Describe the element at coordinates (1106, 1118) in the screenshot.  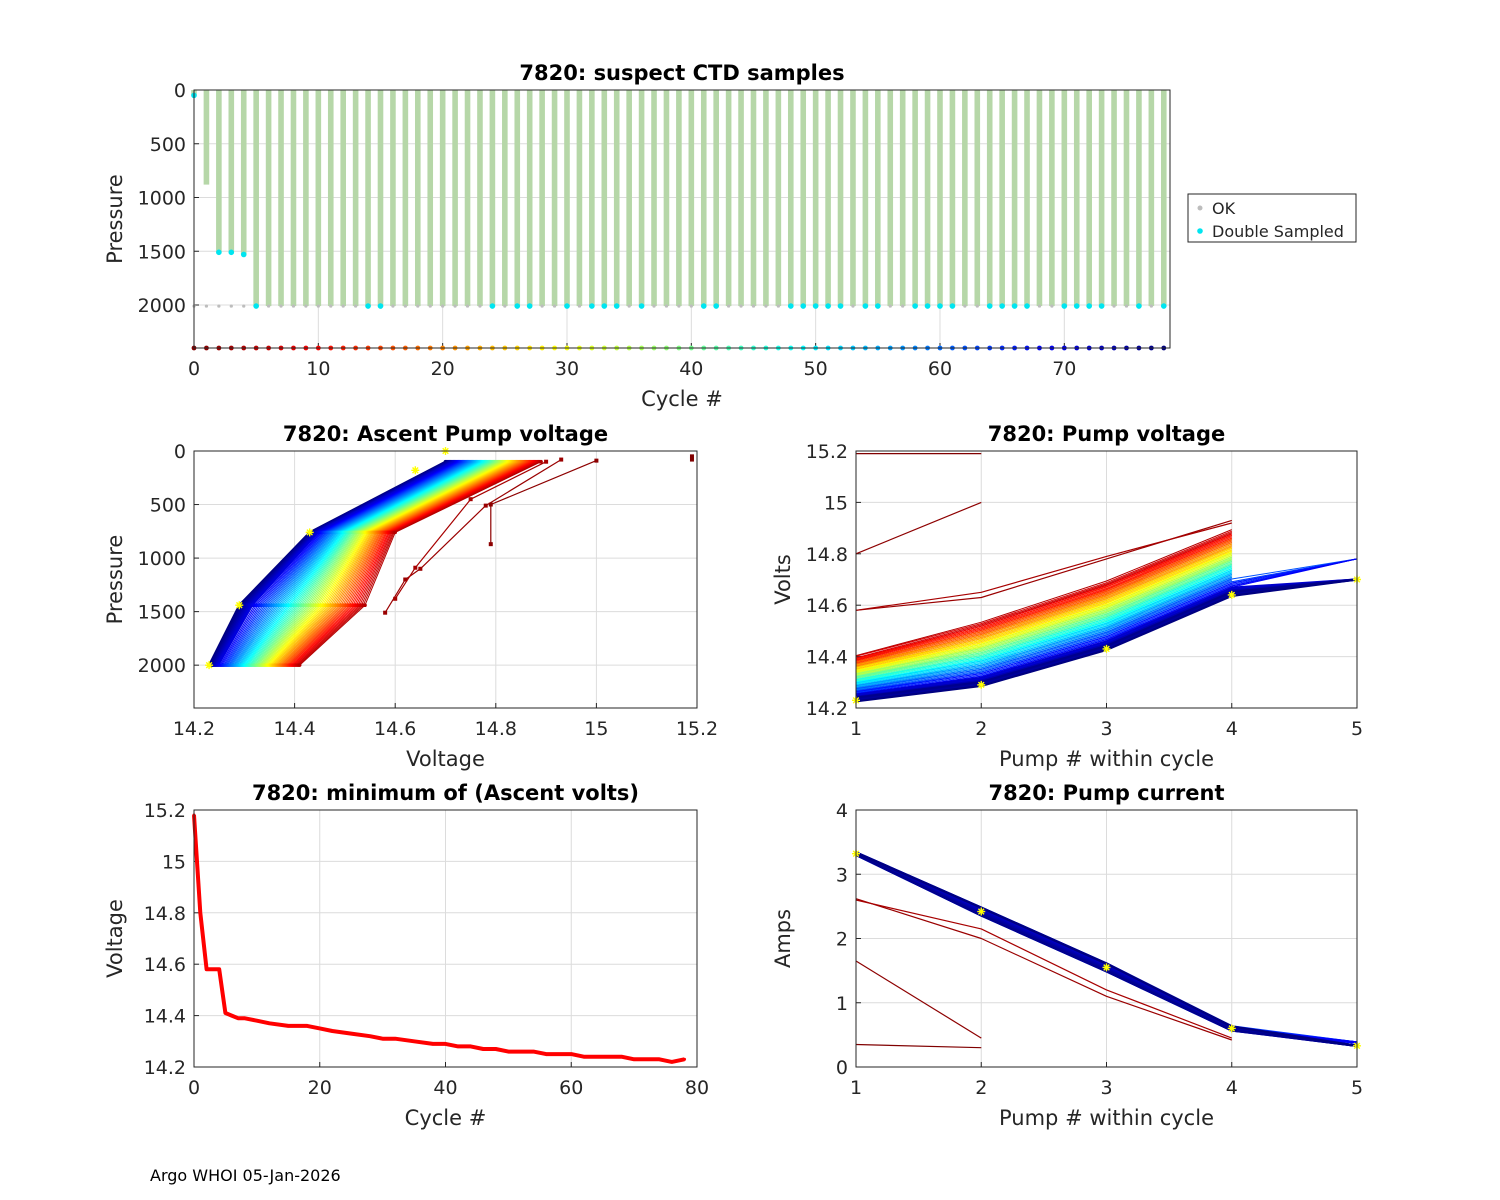
I see `pc-xlabel: Pump # within cycle` at that location.